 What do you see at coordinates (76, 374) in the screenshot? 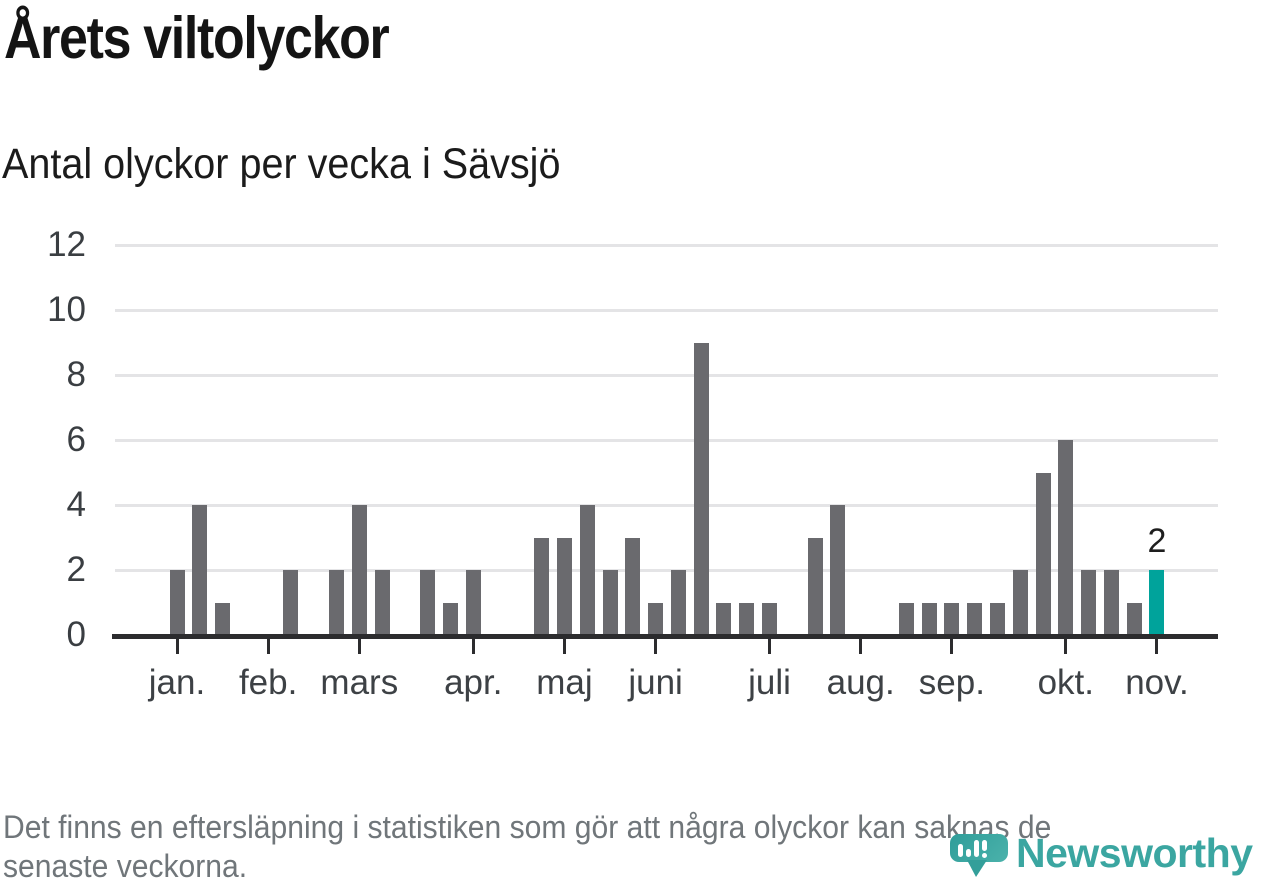
I see `y-axis-label: 8` at bounding box center [76, 374].